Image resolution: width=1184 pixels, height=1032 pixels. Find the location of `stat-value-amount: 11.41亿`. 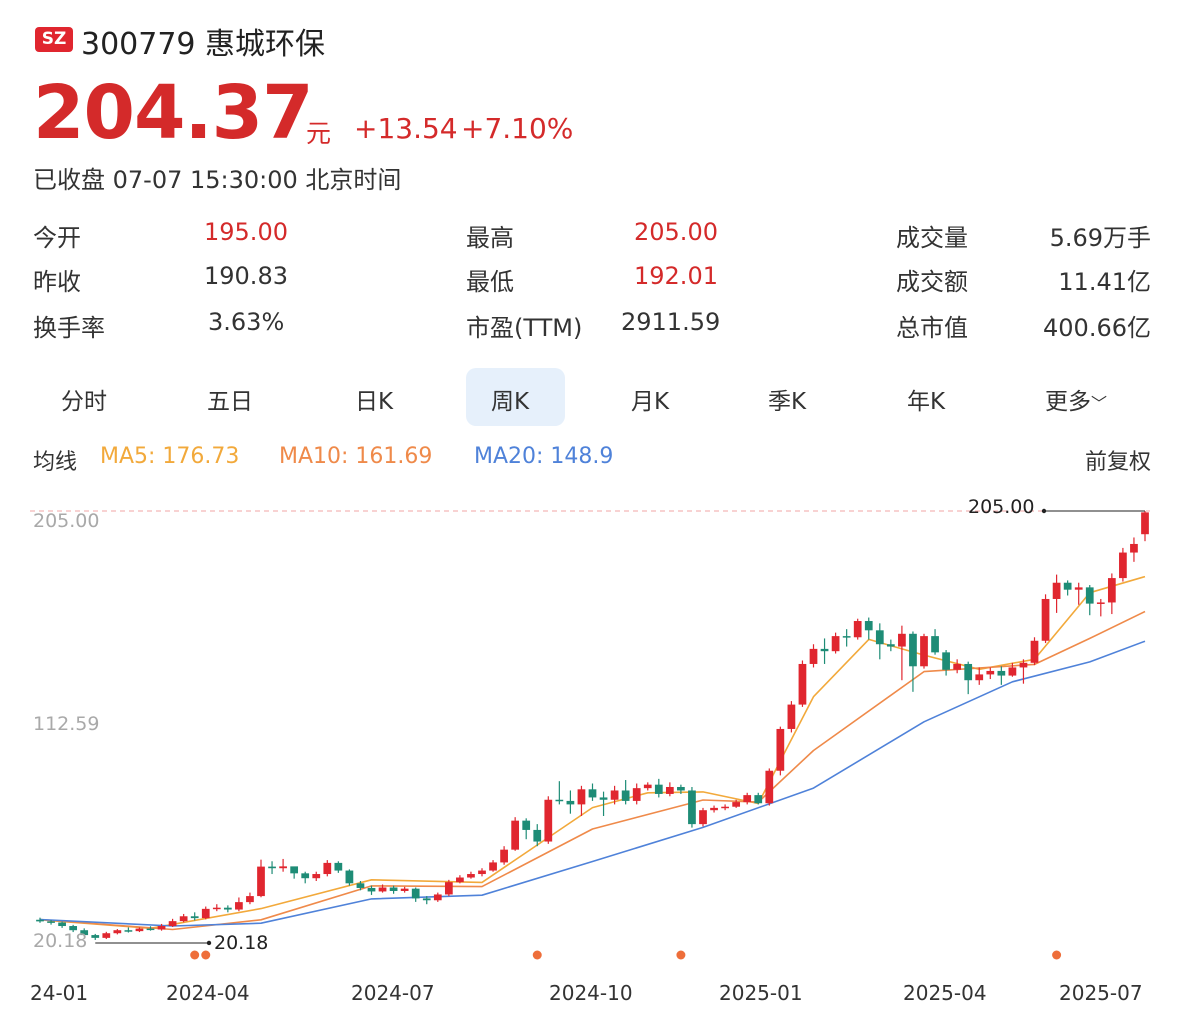

stat-value-amount: 11.41亿 is located at coordinates (1104, 282).